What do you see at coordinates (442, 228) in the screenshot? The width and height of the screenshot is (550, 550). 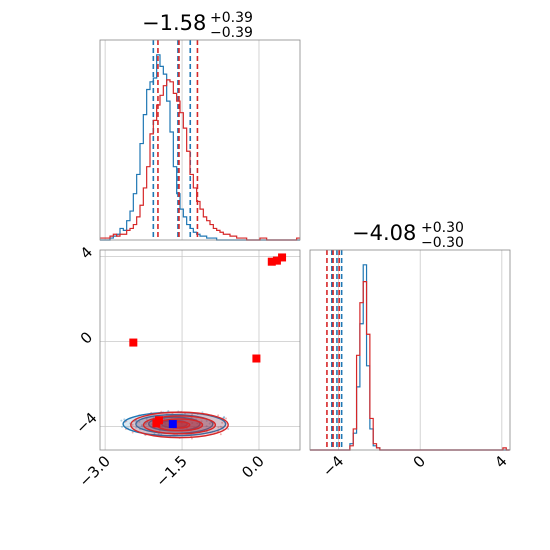 I see `bottom-right-title-upper: +0.30` at bounding box center [442, 228].